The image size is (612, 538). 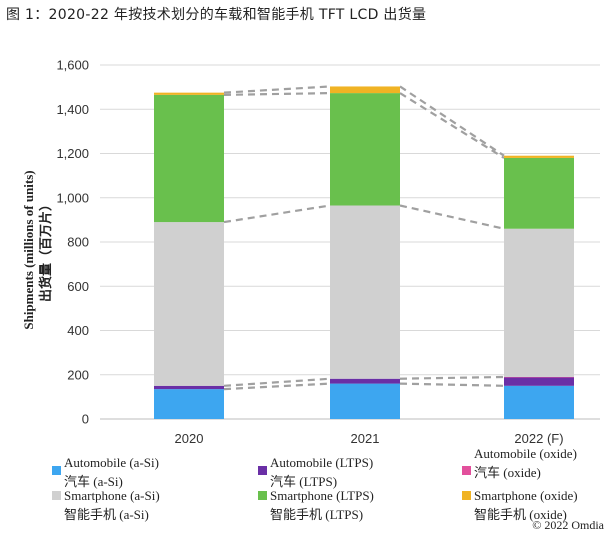 What do you see at coordinates (322, 462) in the screenshot?
I see `legend-label: Automobile (LTPS)` at bounding box center [322, 462].